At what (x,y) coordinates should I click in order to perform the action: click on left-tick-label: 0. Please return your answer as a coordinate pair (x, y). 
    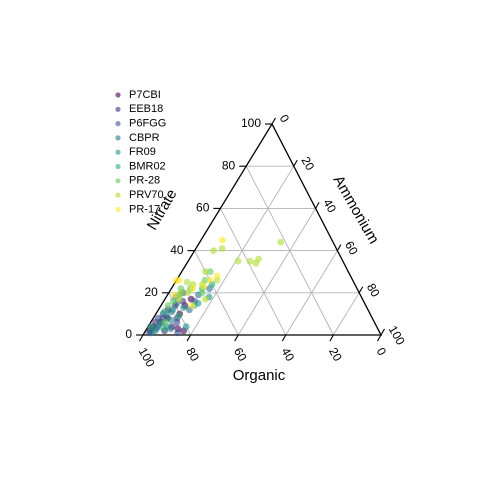
    Looking at the image, I should click on (128, 334).